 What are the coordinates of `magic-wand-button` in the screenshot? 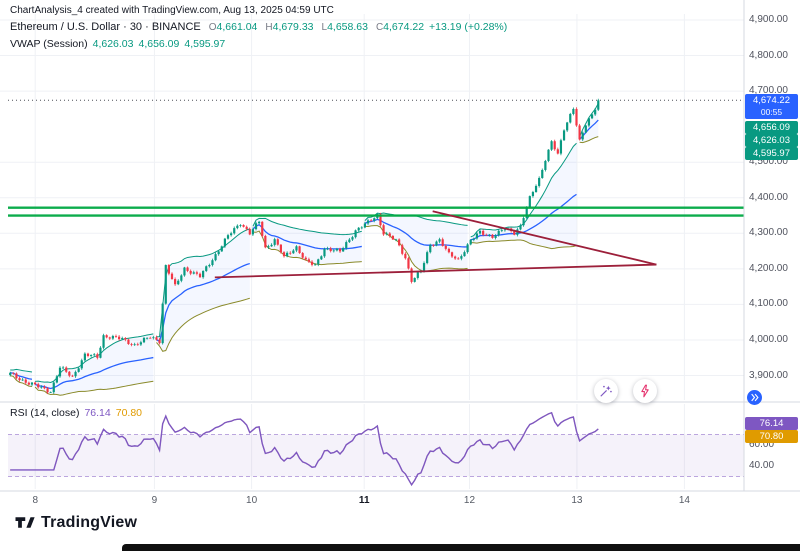 It's located at (606, 391).